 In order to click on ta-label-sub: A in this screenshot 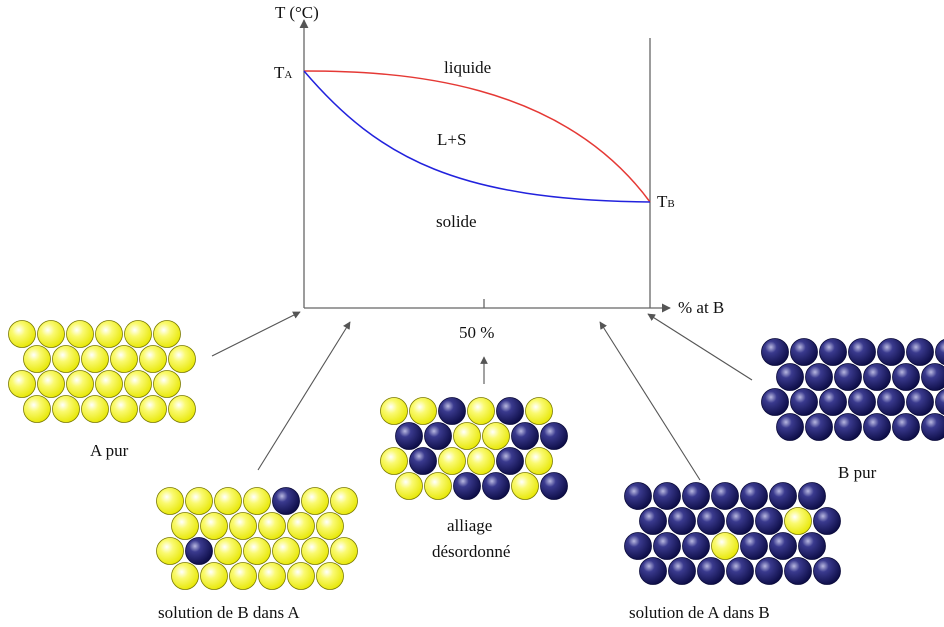, I will do `click(288, 75)`.